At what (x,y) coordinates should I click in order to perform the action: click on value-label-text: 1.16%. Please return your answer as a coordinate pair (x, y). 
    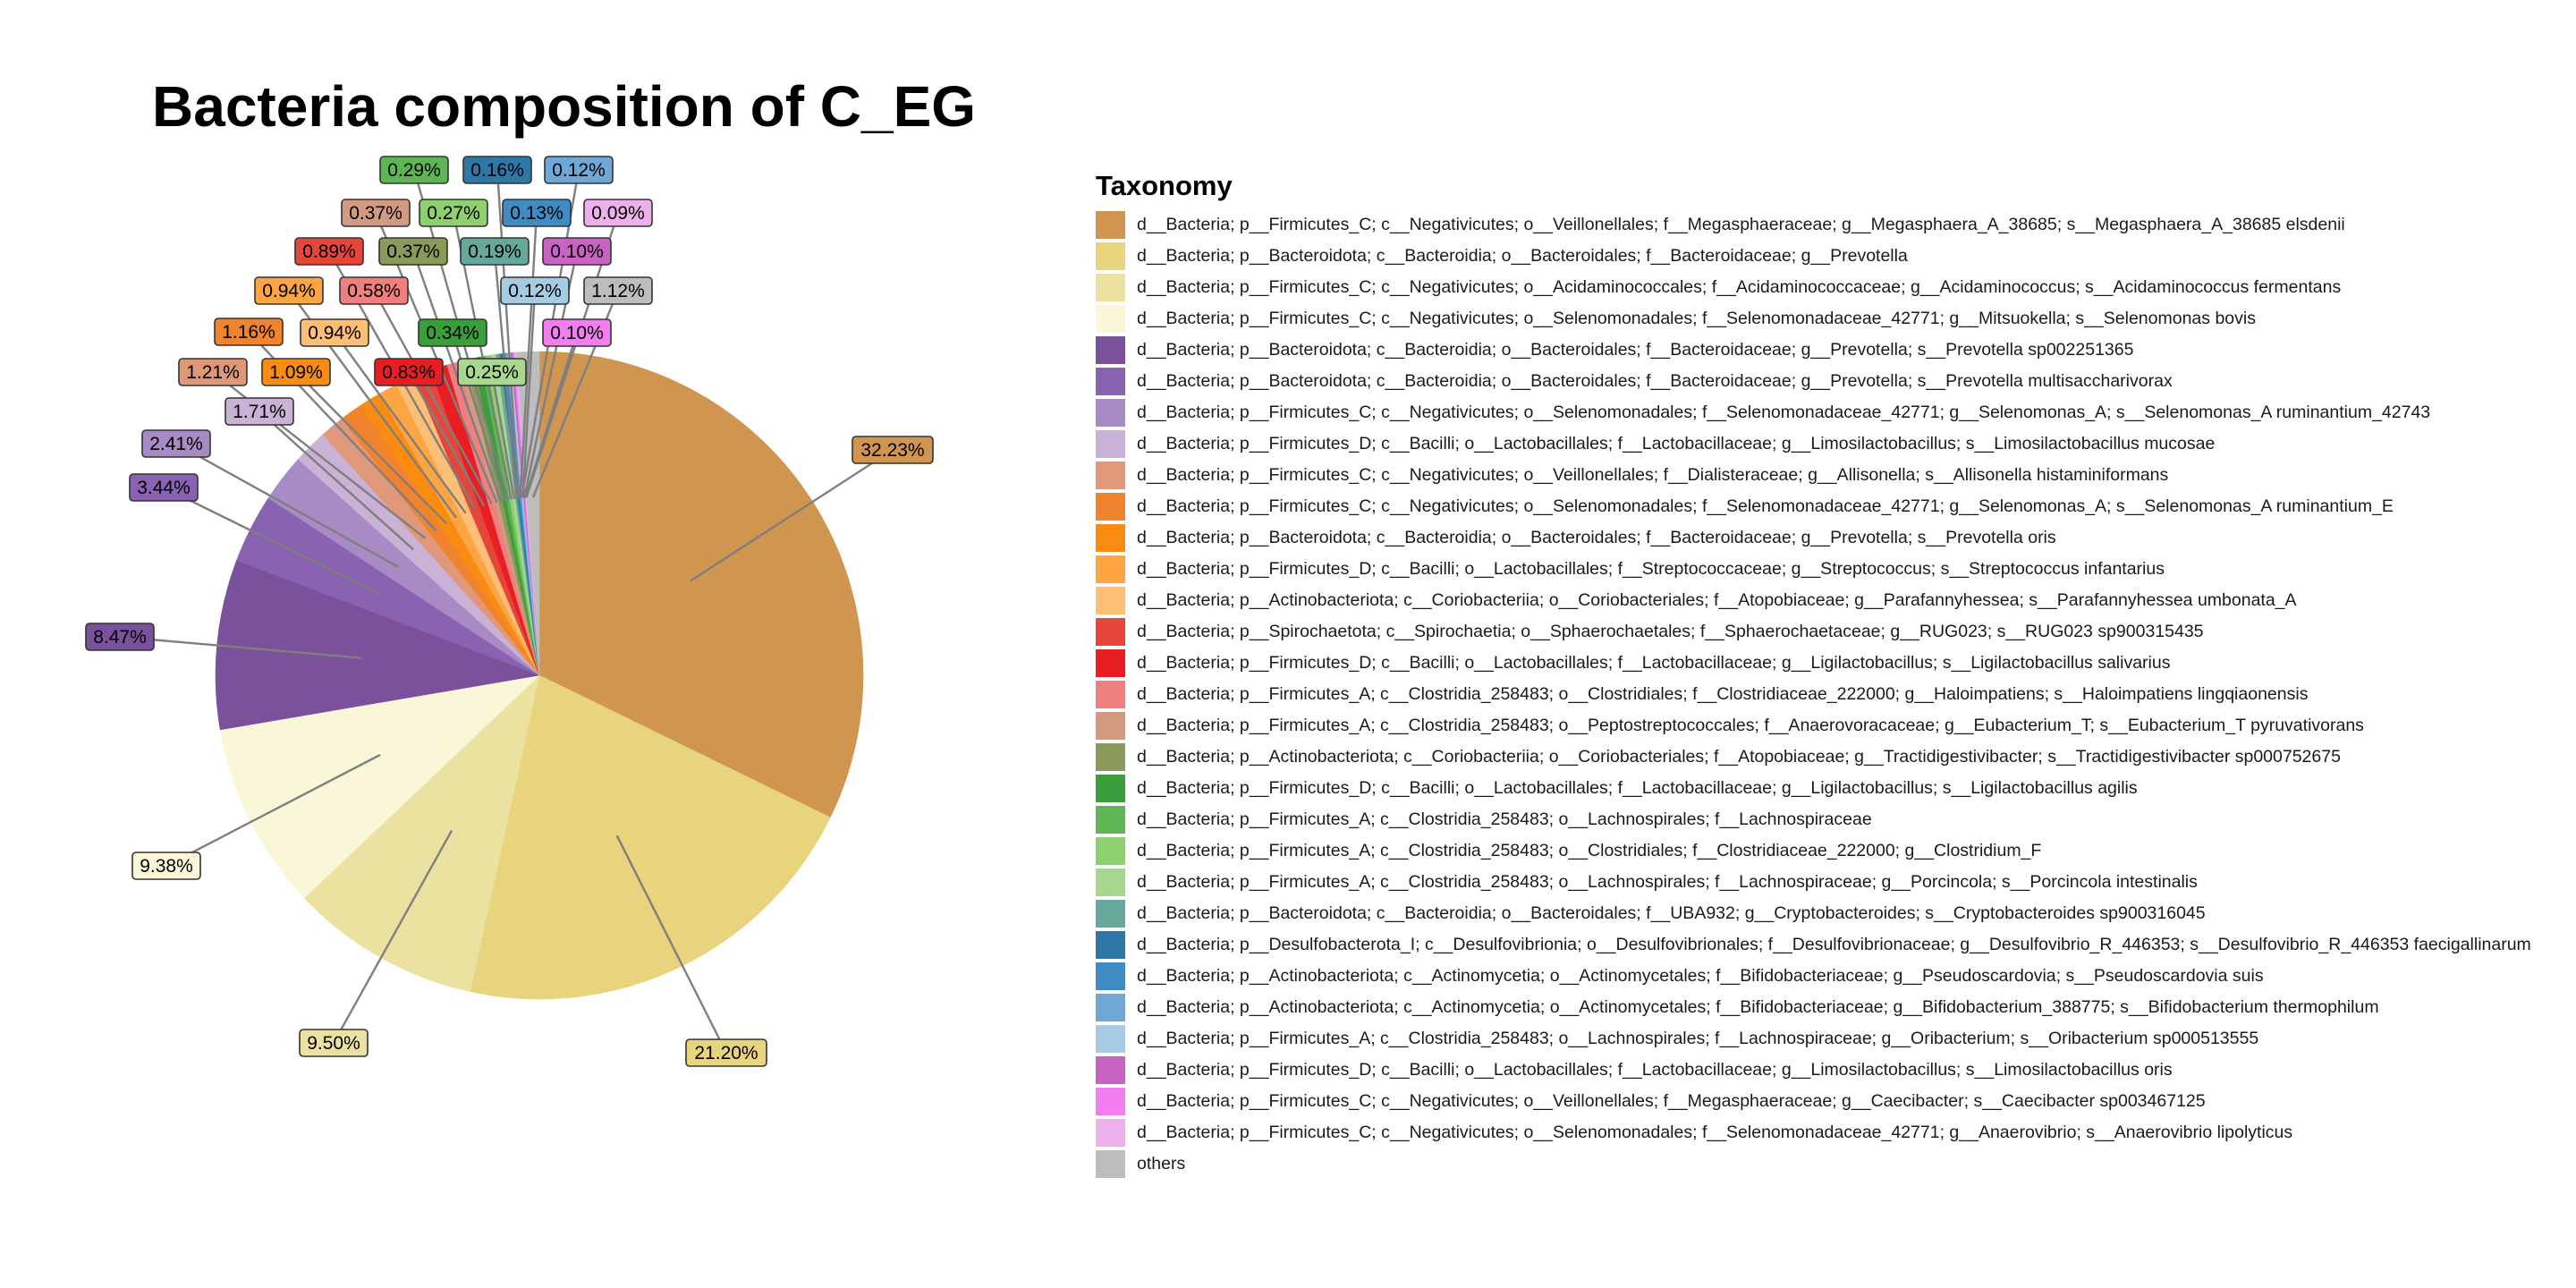
    Looking at the image, I should click on (248, 332).